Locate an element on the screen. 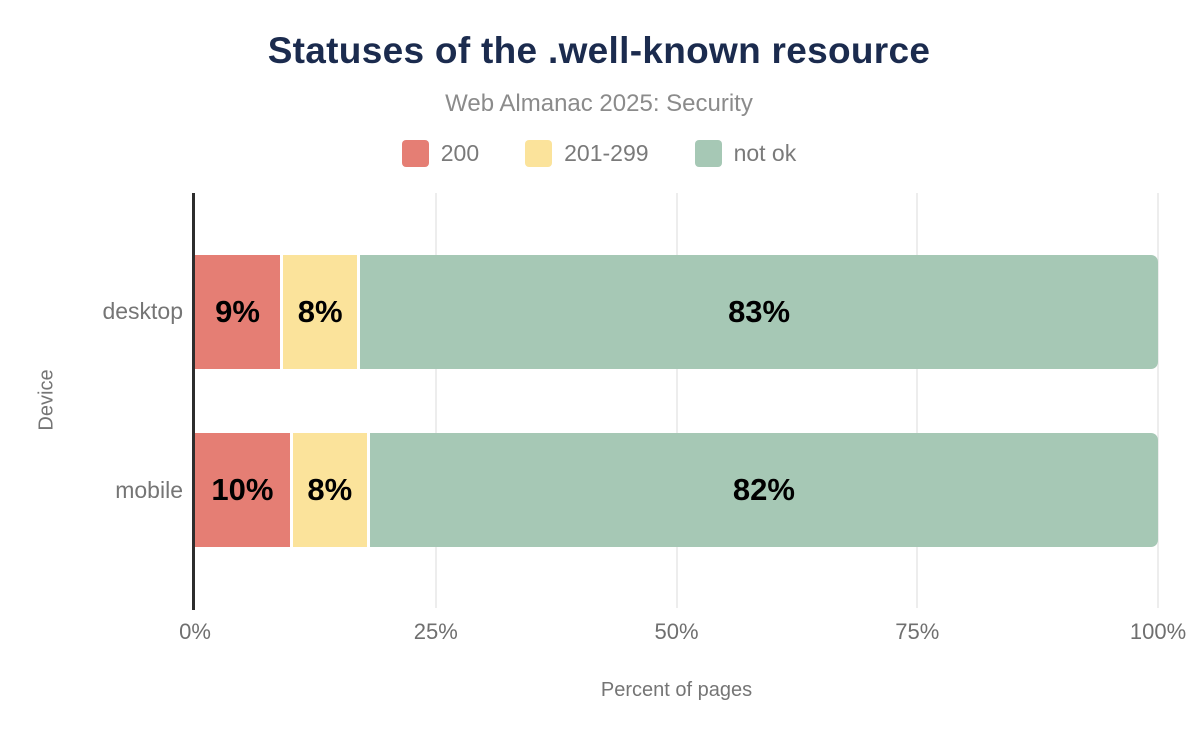 The image size is (1198, 742). bar-segment-mobile-201-299: 8% is located at coordinates (329, 490).